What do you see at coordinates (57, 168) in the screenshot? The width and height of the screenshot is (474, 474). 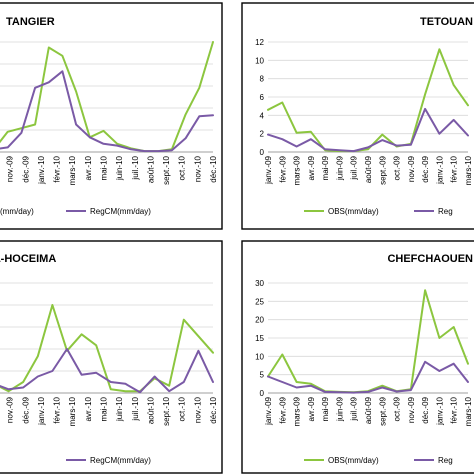 I see `x-tick-label-tangier: févr.-10` at bounding box center [57, 168].